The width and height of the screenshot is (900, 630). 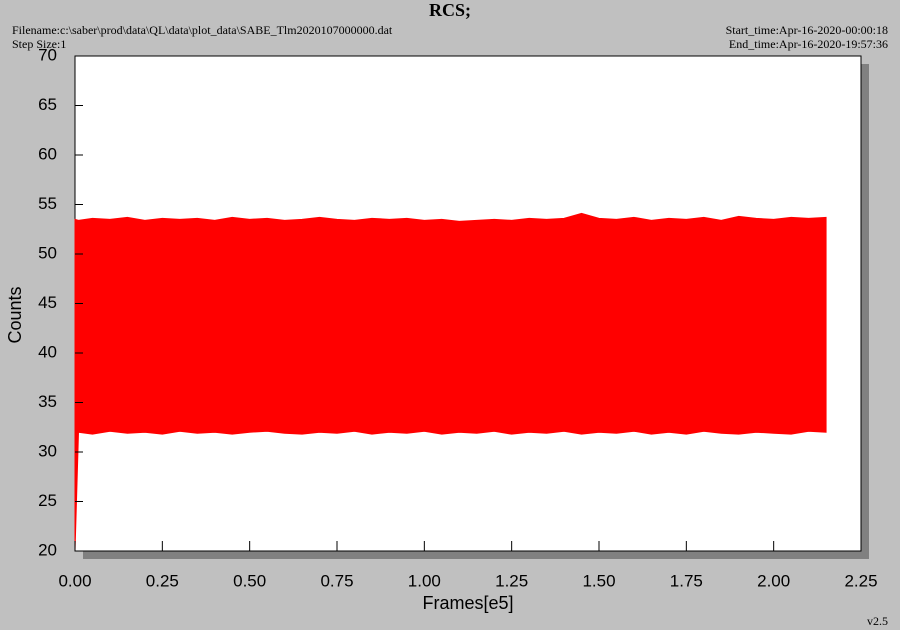 What do you see at coordinates (47, 153) in the screenshot?
I see `y-tick-label: 60` at bounding box center [47, 153].